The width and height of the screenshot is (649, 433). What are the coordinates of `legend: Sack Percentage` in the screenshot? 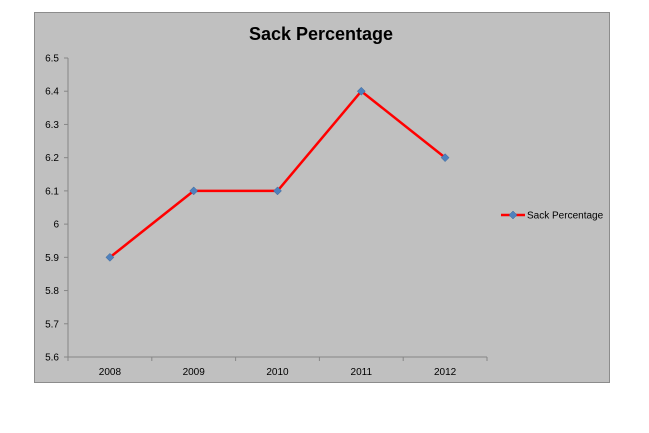 It's located at (552, 216).